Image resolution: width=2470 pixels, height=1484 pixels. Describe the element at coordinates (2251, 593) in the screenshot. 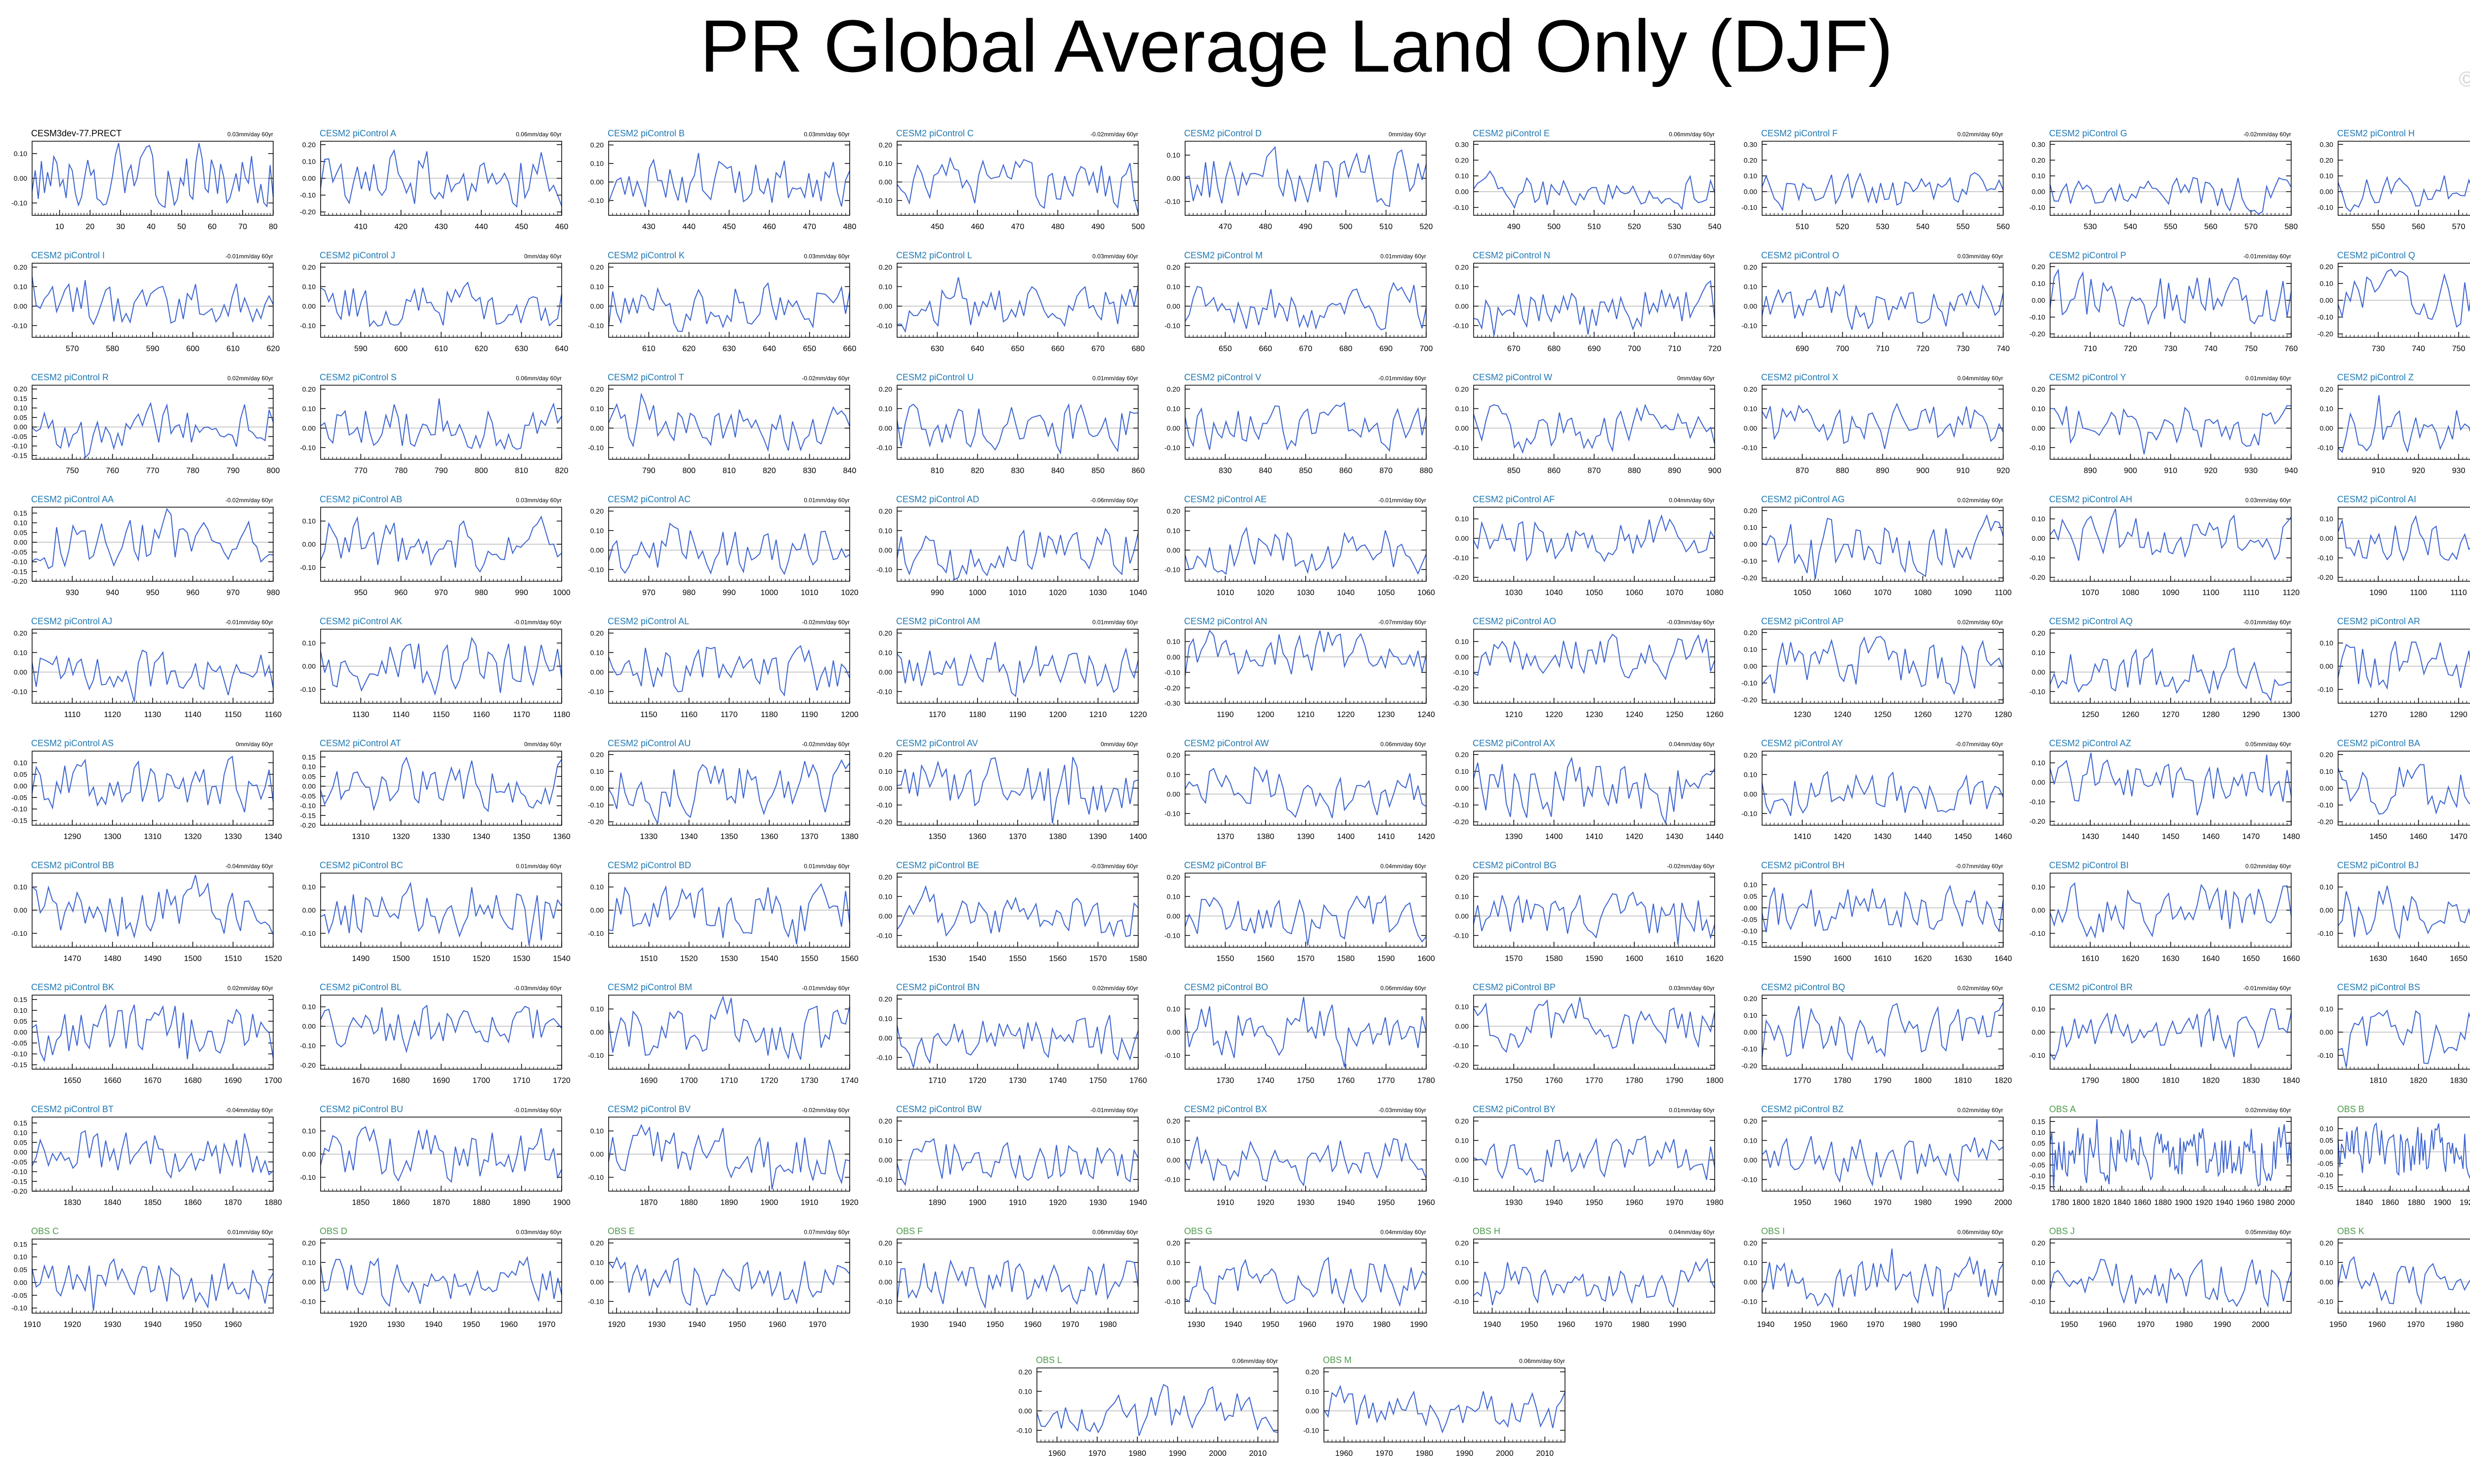

I see `x-tick-label: 1110` at that location.